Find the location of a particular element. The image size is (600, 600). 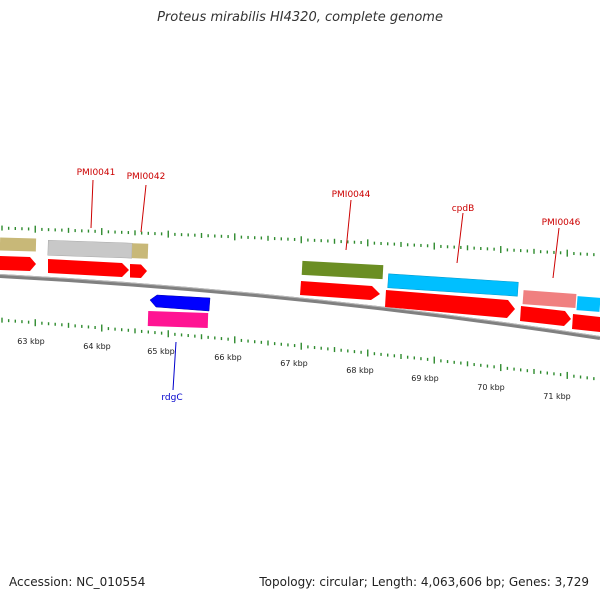

partial-gene-bar-right is located at coordinates (588, 304).